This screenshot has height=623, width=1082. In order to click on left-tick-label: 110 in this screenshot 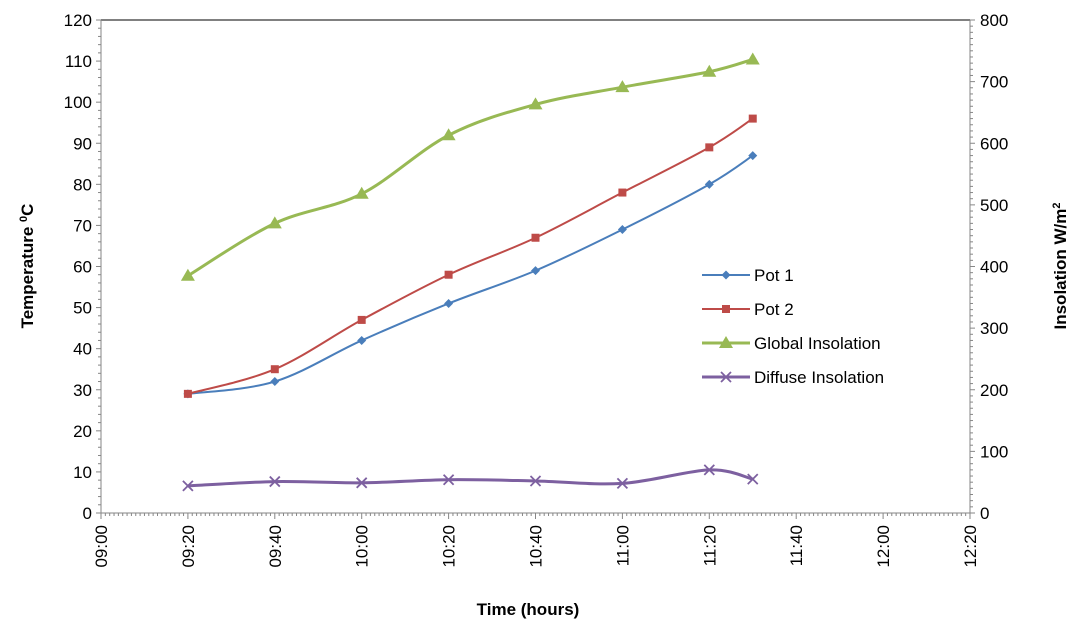, I will do `click(78, 61)`.